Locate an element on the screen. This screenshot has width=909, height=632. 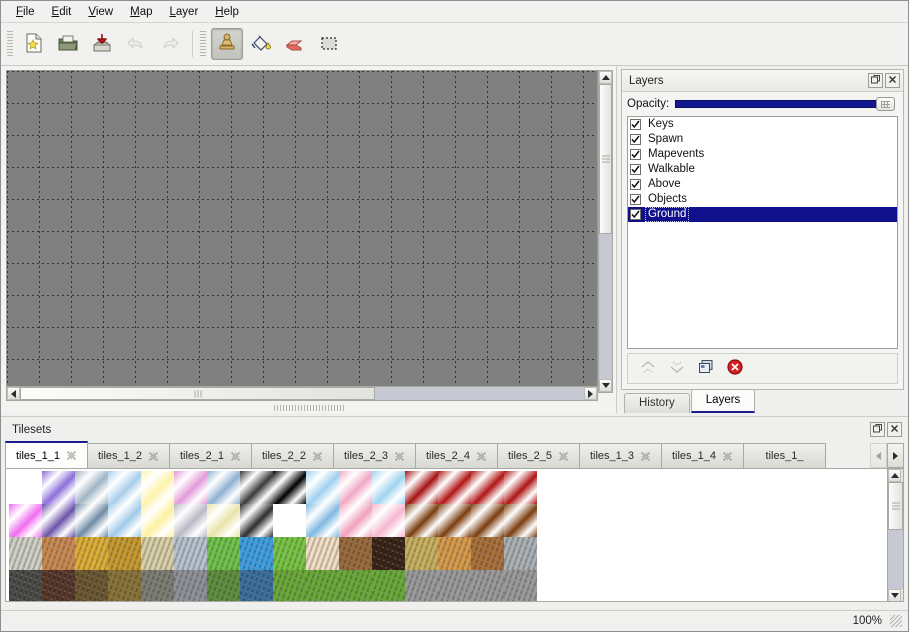
canvas-hscroll-track is located at coordinates (302, 393).